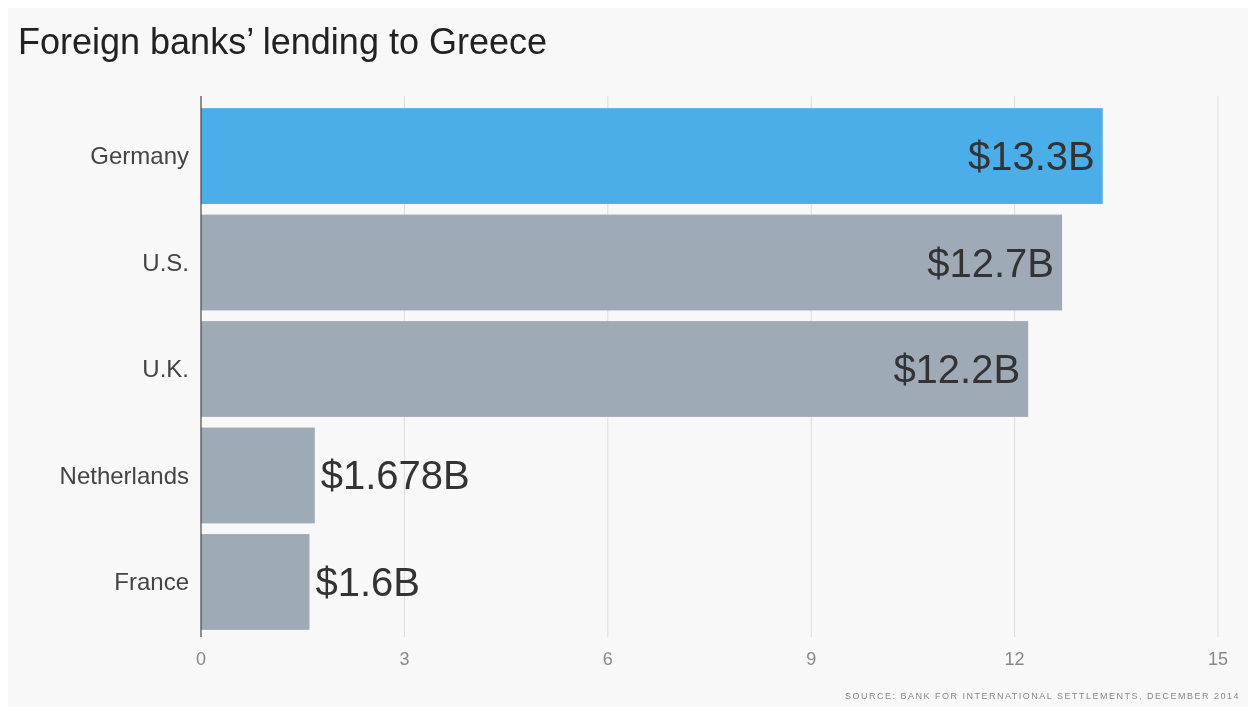  What do you see at coordinates (165, 262) in the screenshot?
I see `y-tick-label: U.S.` at bounding box center [165, 262].